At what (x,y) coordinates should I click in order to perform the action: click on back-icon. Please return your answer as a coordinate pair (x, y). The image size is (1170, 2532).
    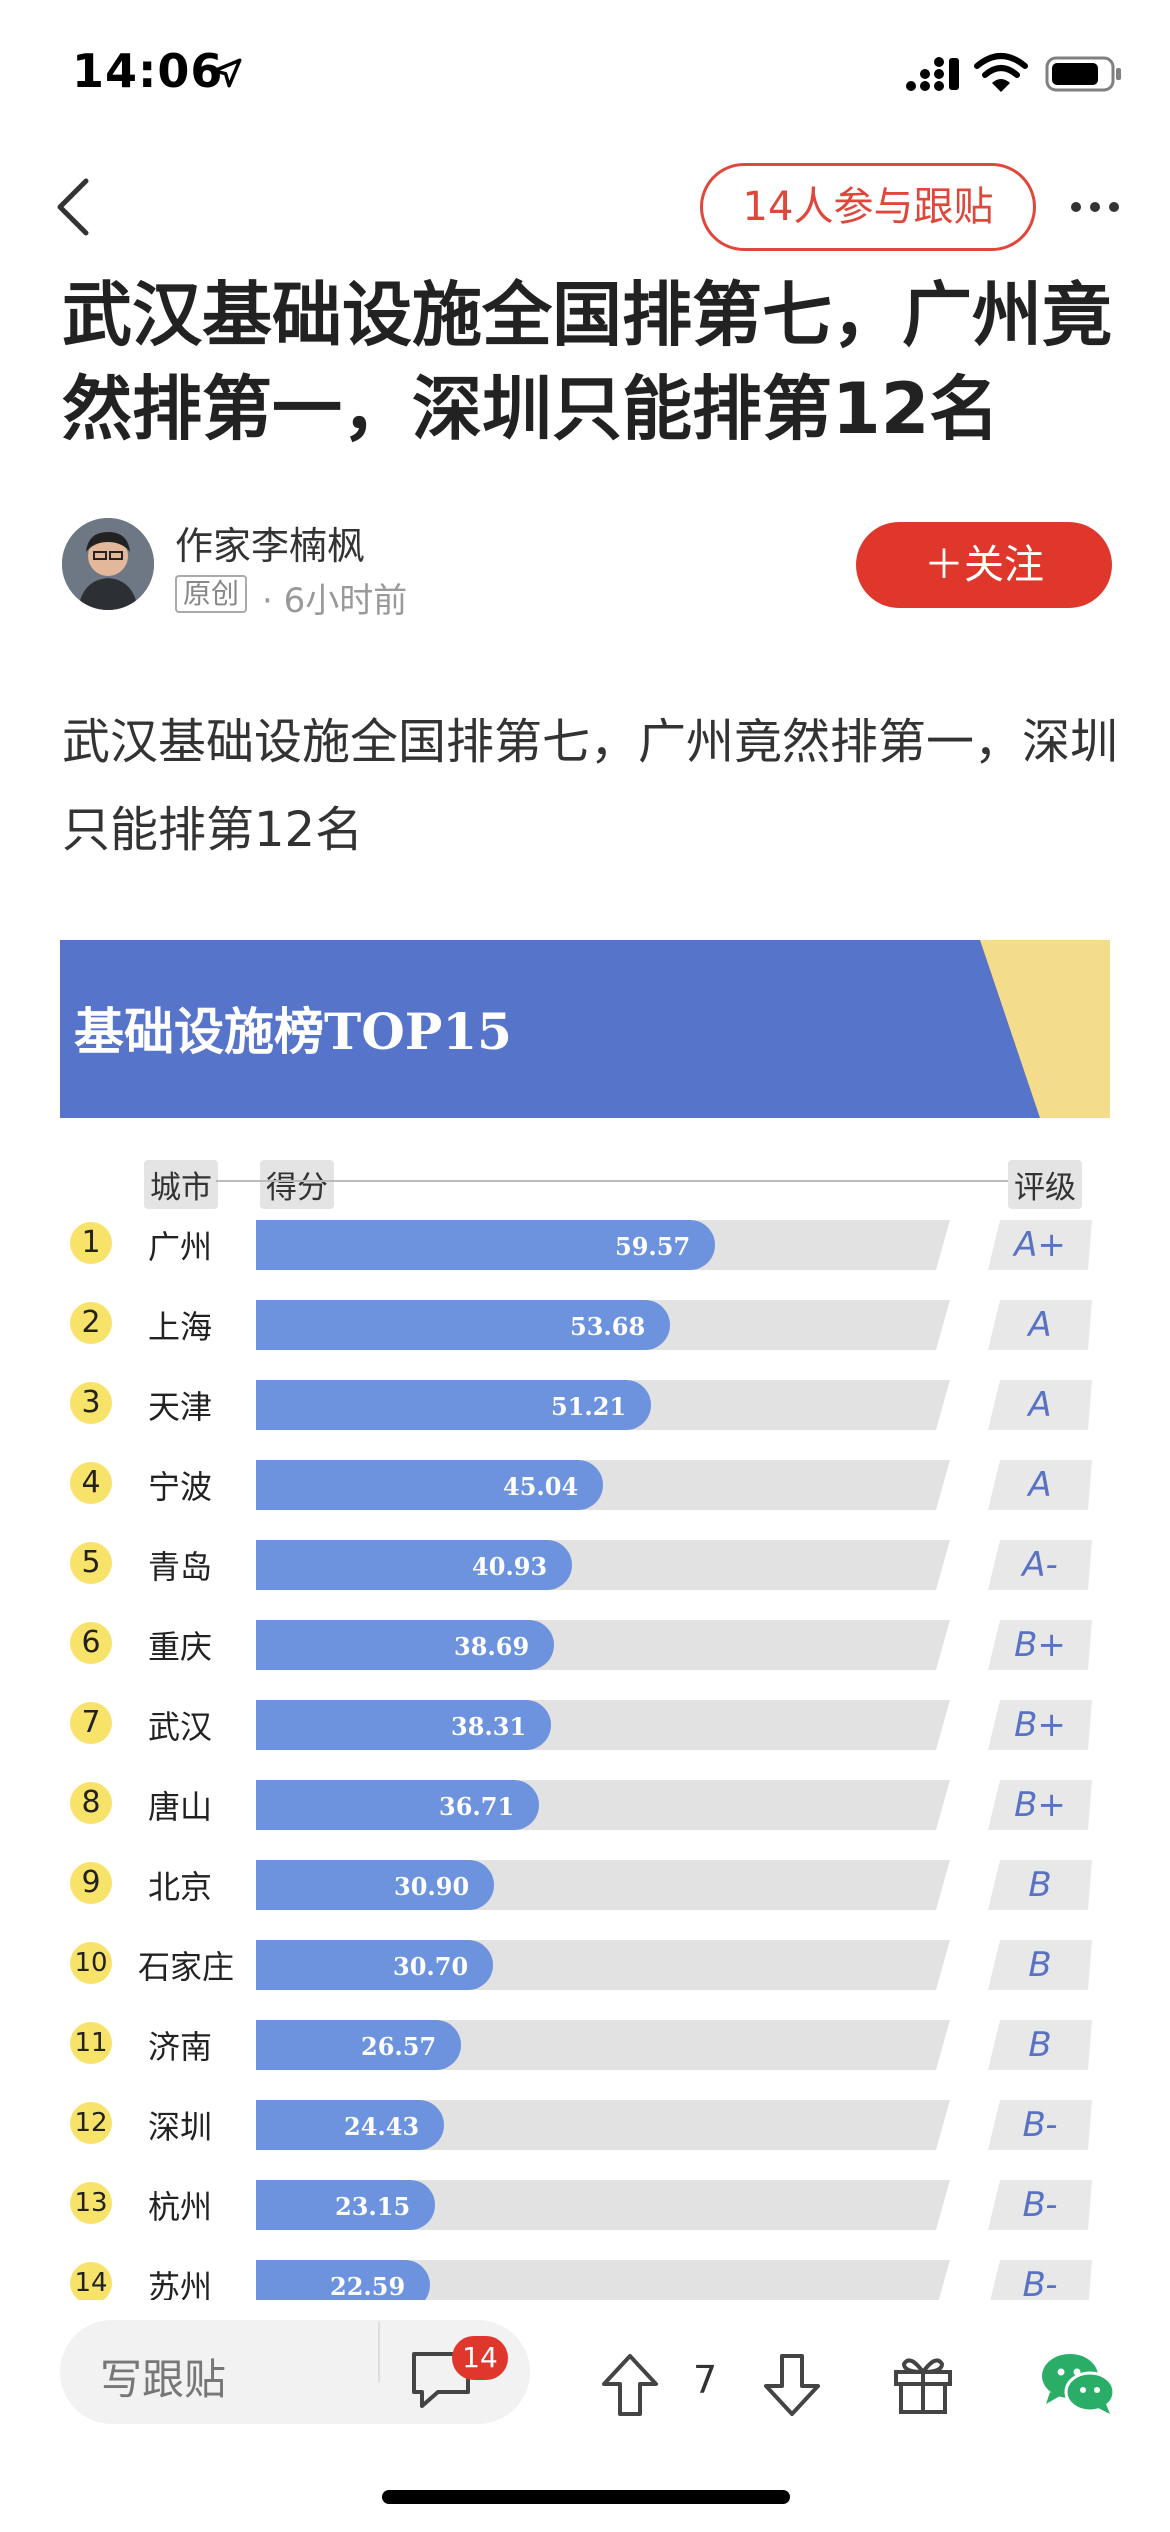
    Looking at the image, I should click on (74, 207).